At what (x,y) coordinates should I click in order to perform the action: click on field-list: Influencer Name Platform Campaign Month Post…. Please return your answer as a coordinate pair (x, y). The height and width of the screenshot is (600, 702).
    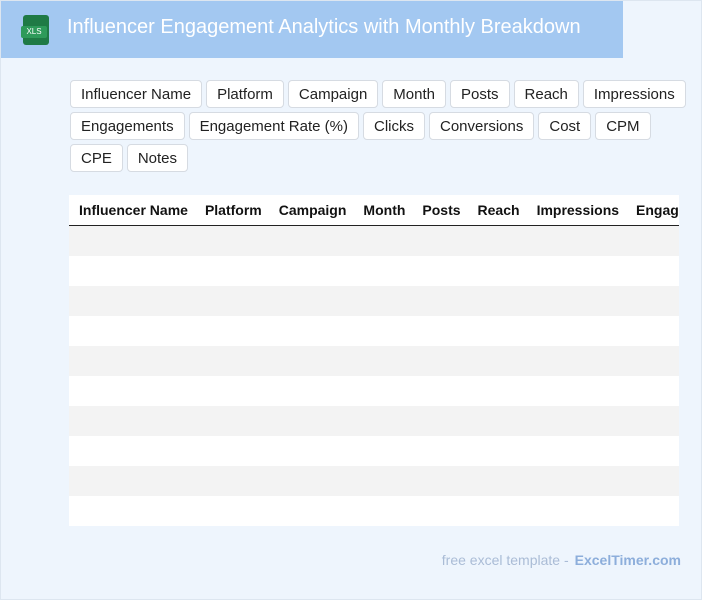
    Looking at the image, I should click on (380, 126).